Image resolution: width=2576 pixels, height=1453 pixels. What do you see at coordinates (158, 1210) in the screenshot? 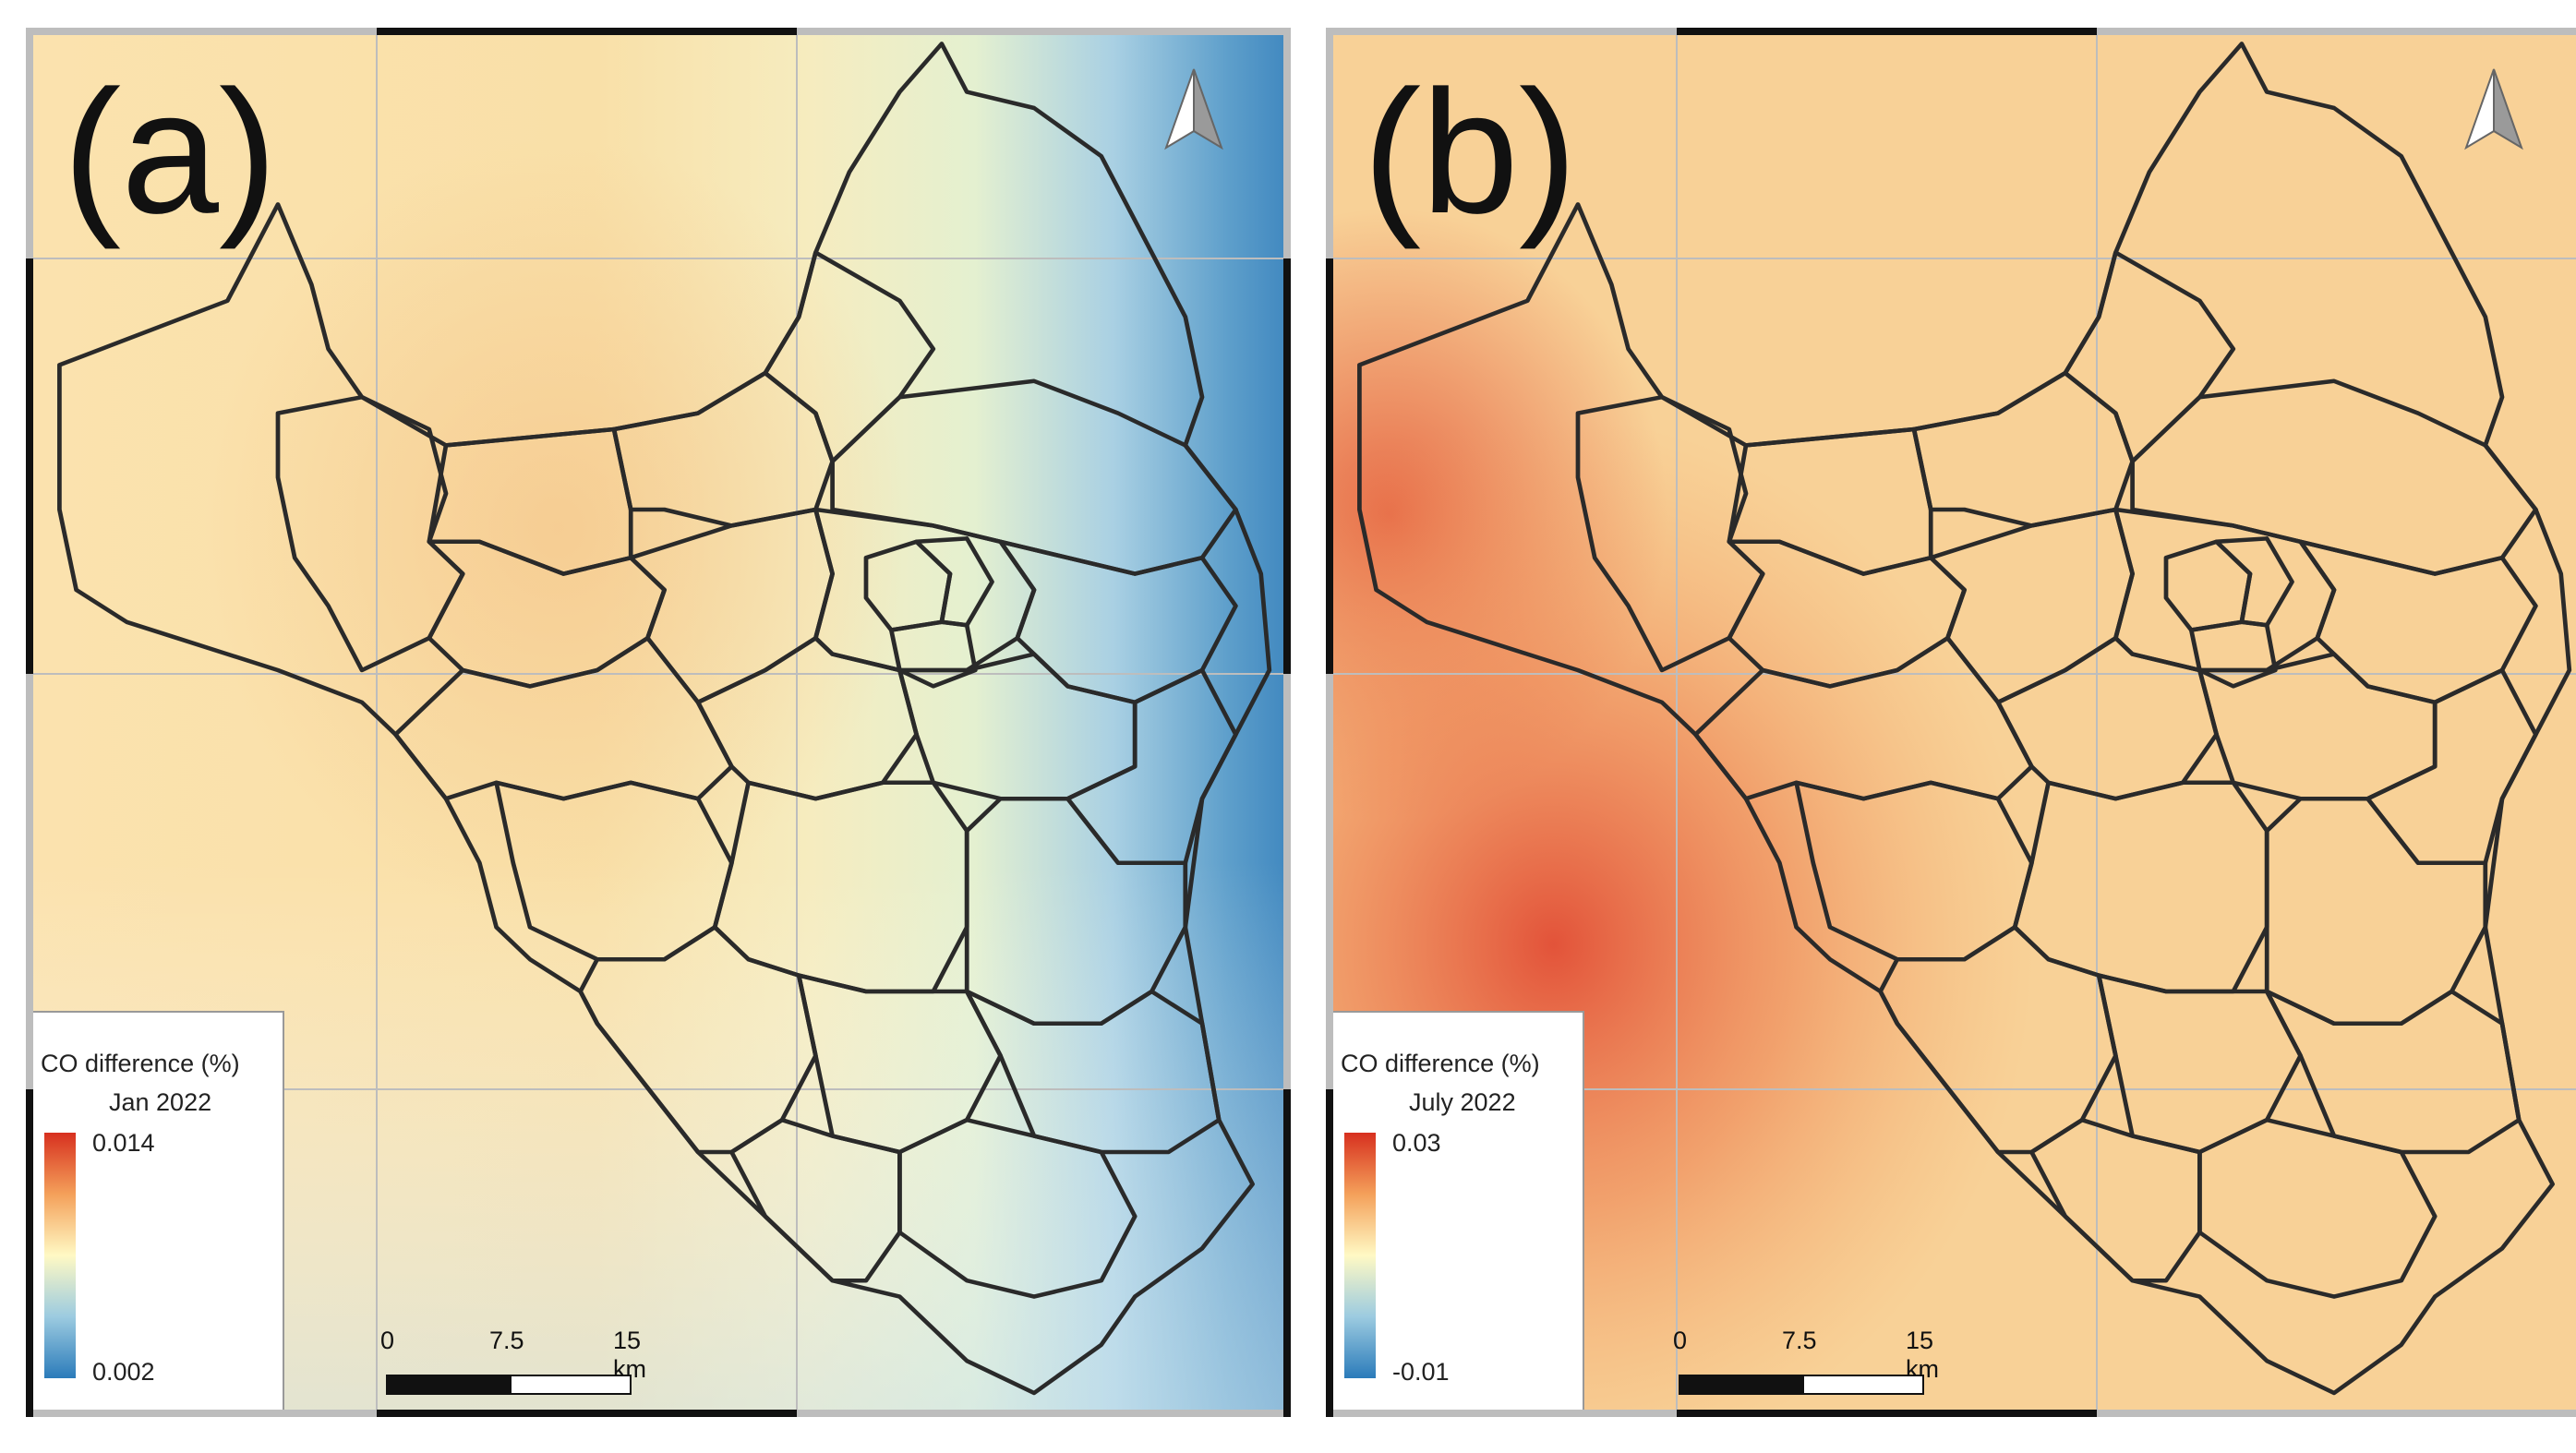
I see `legend: CO difference (%) Jan 2022 0.014 0.002` at bounding box center [158, 1210].